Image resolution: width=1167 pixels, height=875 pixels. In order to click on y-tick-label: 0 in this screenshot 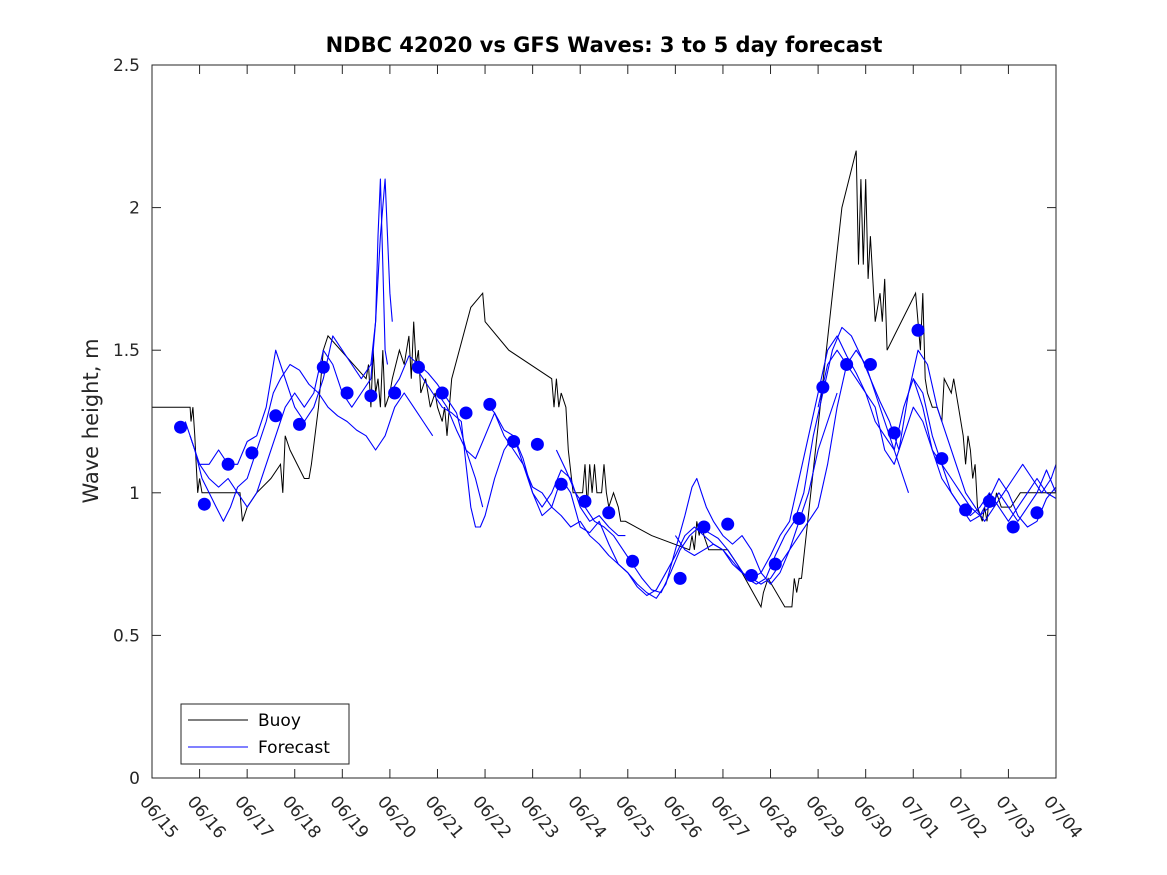, I will do `click(134, 779)`.